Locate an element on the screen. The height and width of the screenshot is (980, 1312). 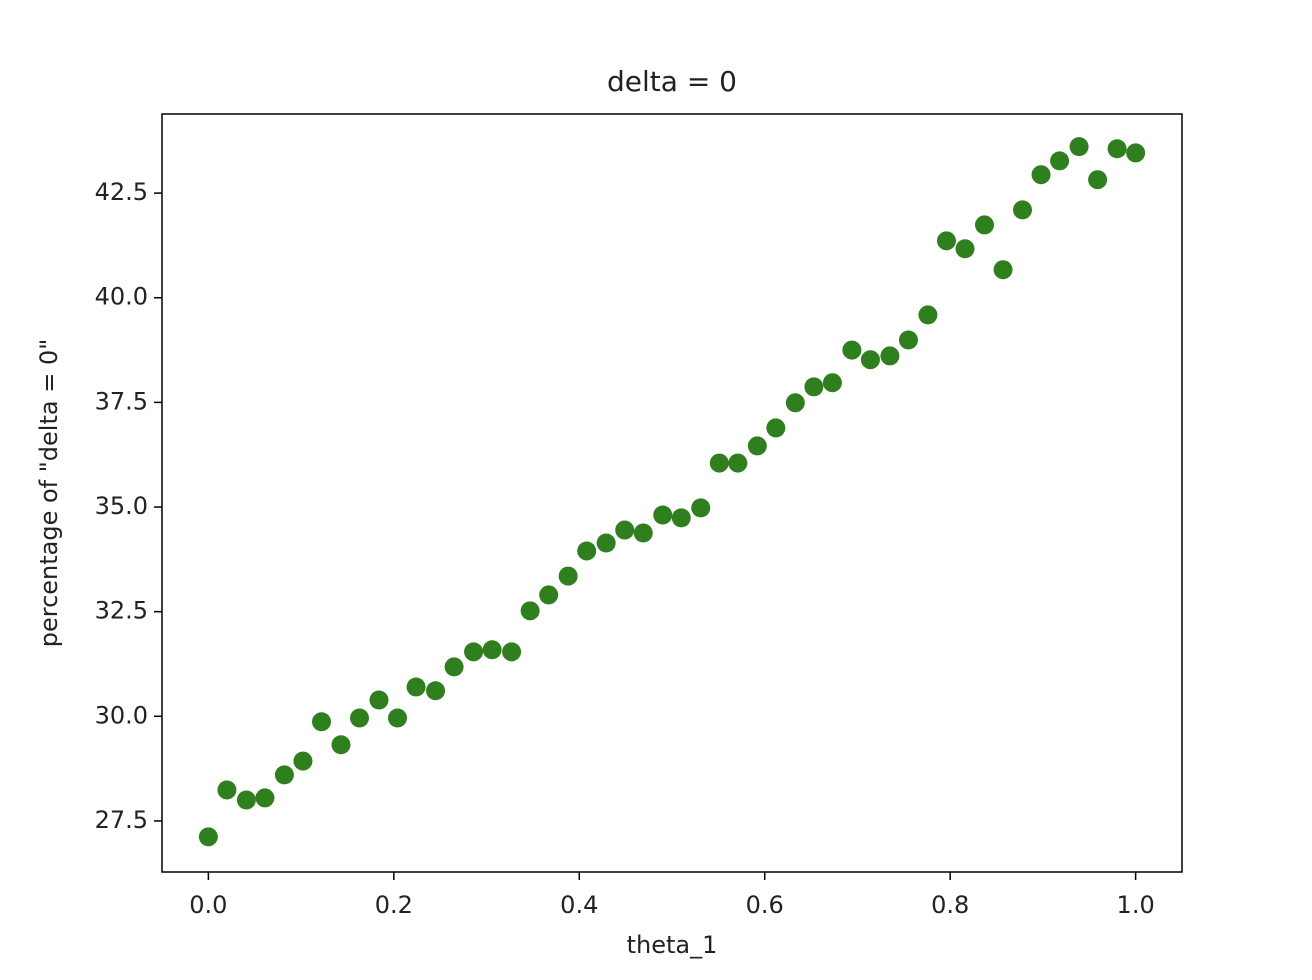
y-tick-label: 42.5 is located at coordinates (121, 192).